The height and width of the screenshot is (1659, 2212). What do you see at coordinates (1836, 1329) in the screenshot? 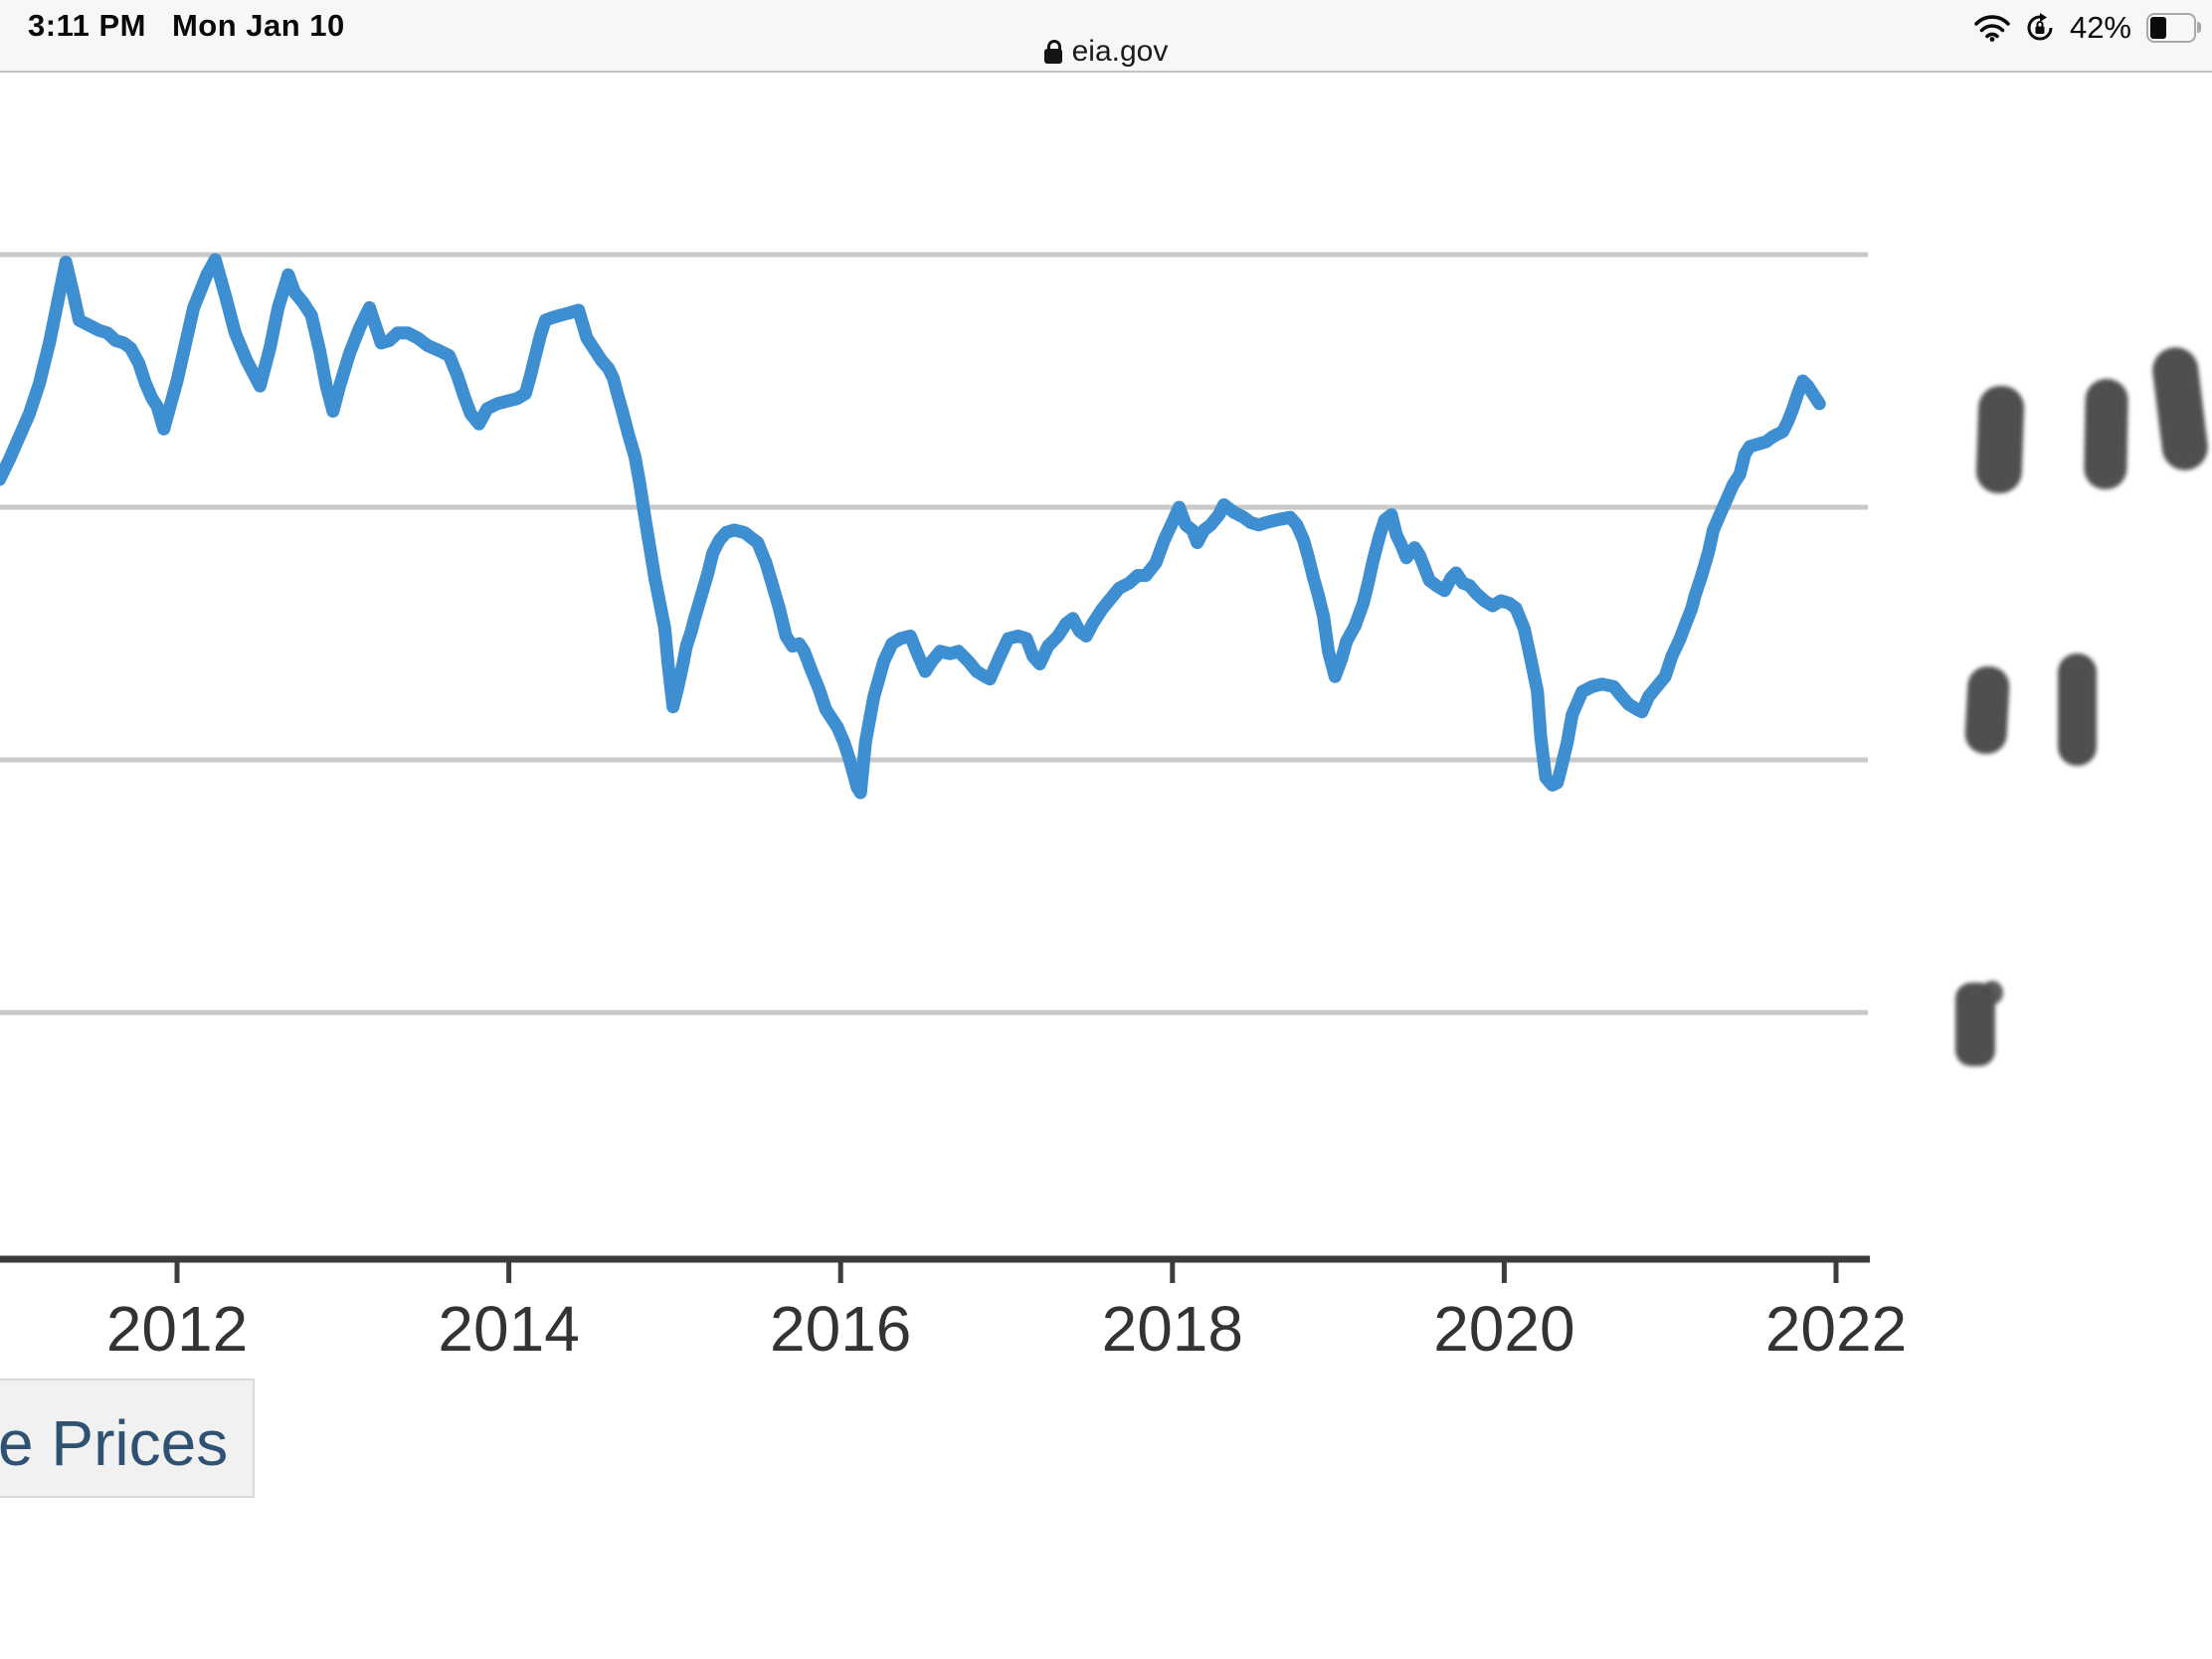
I see `x-axis-label: 2022` at bounding box center [1836, 1329].